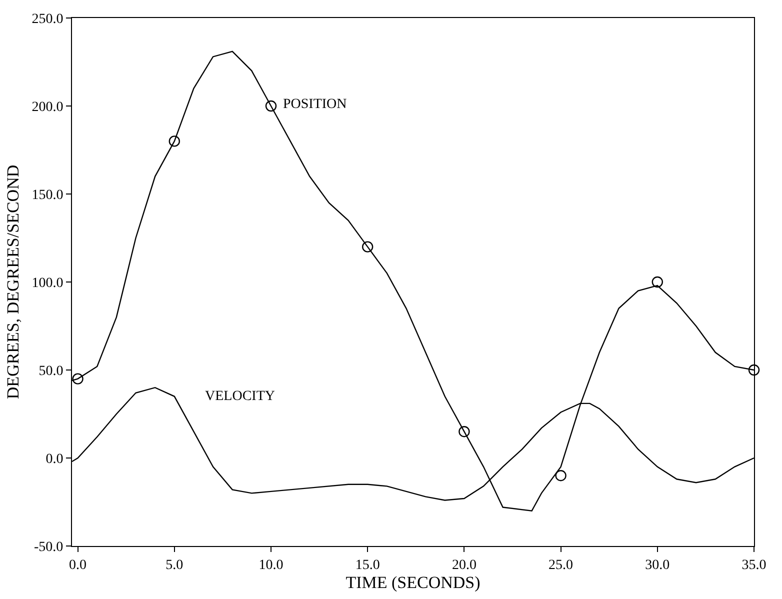 The height and width of the screenshot is (599, 782). I want to click on y-tick-label: 200.0, so click(48, 107).